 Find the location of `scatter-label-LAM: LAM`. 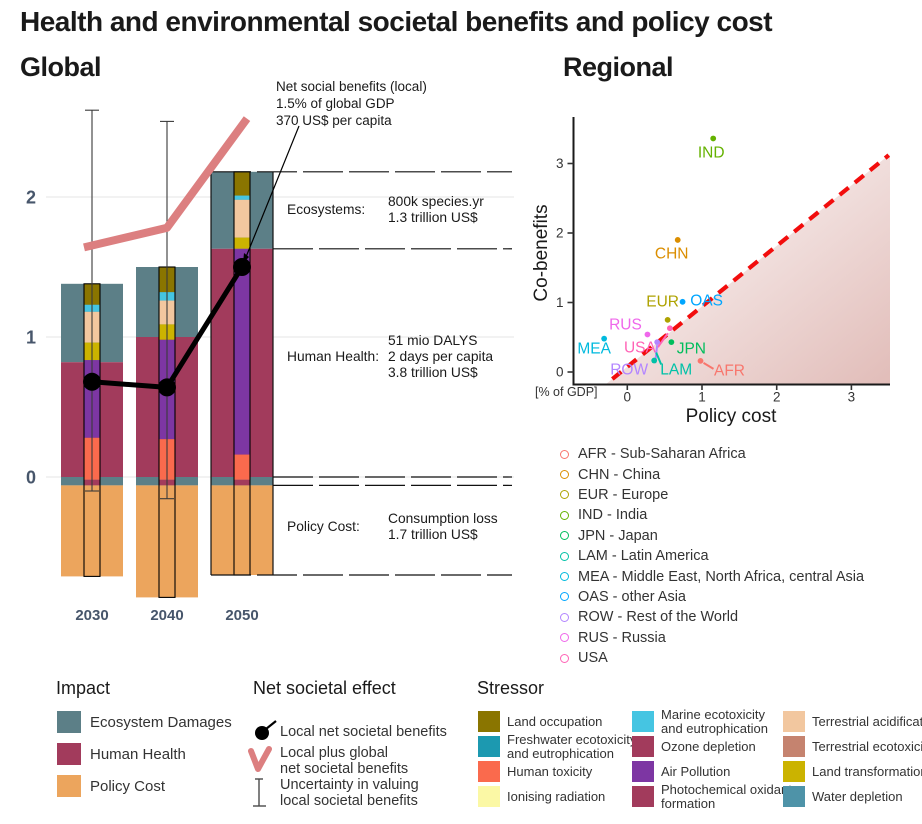

scatter-label-LAM: LAM is located at coordinates (676, 370).